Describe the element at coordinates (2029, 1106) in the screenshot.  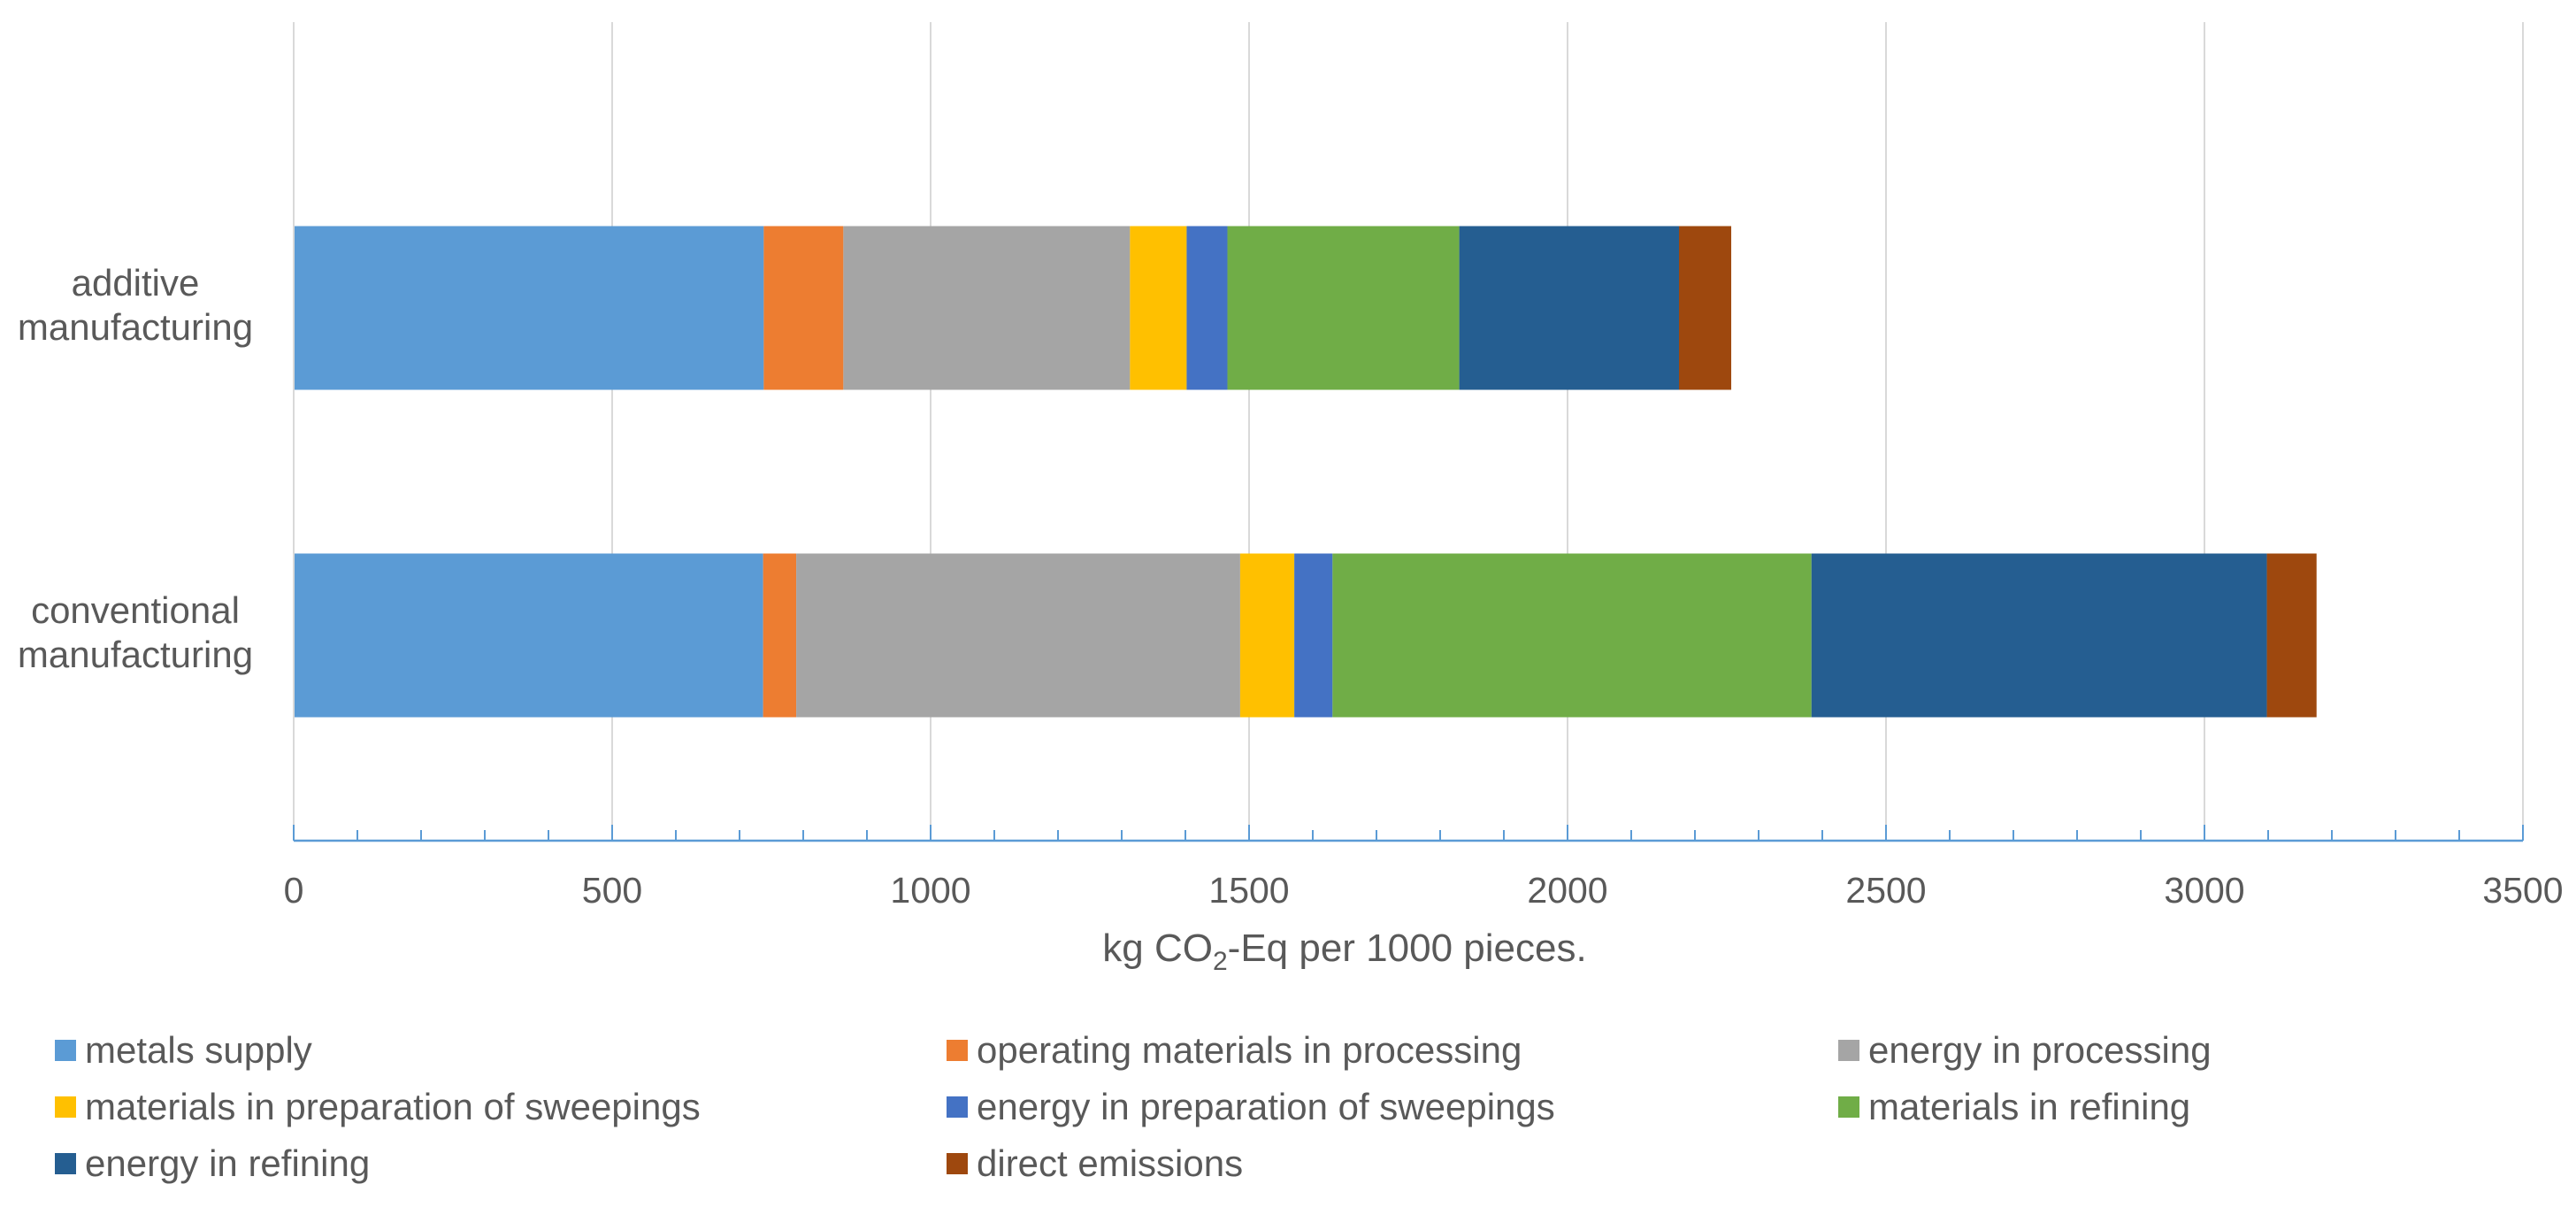
I see `legend-label: materials in refining` at that location.